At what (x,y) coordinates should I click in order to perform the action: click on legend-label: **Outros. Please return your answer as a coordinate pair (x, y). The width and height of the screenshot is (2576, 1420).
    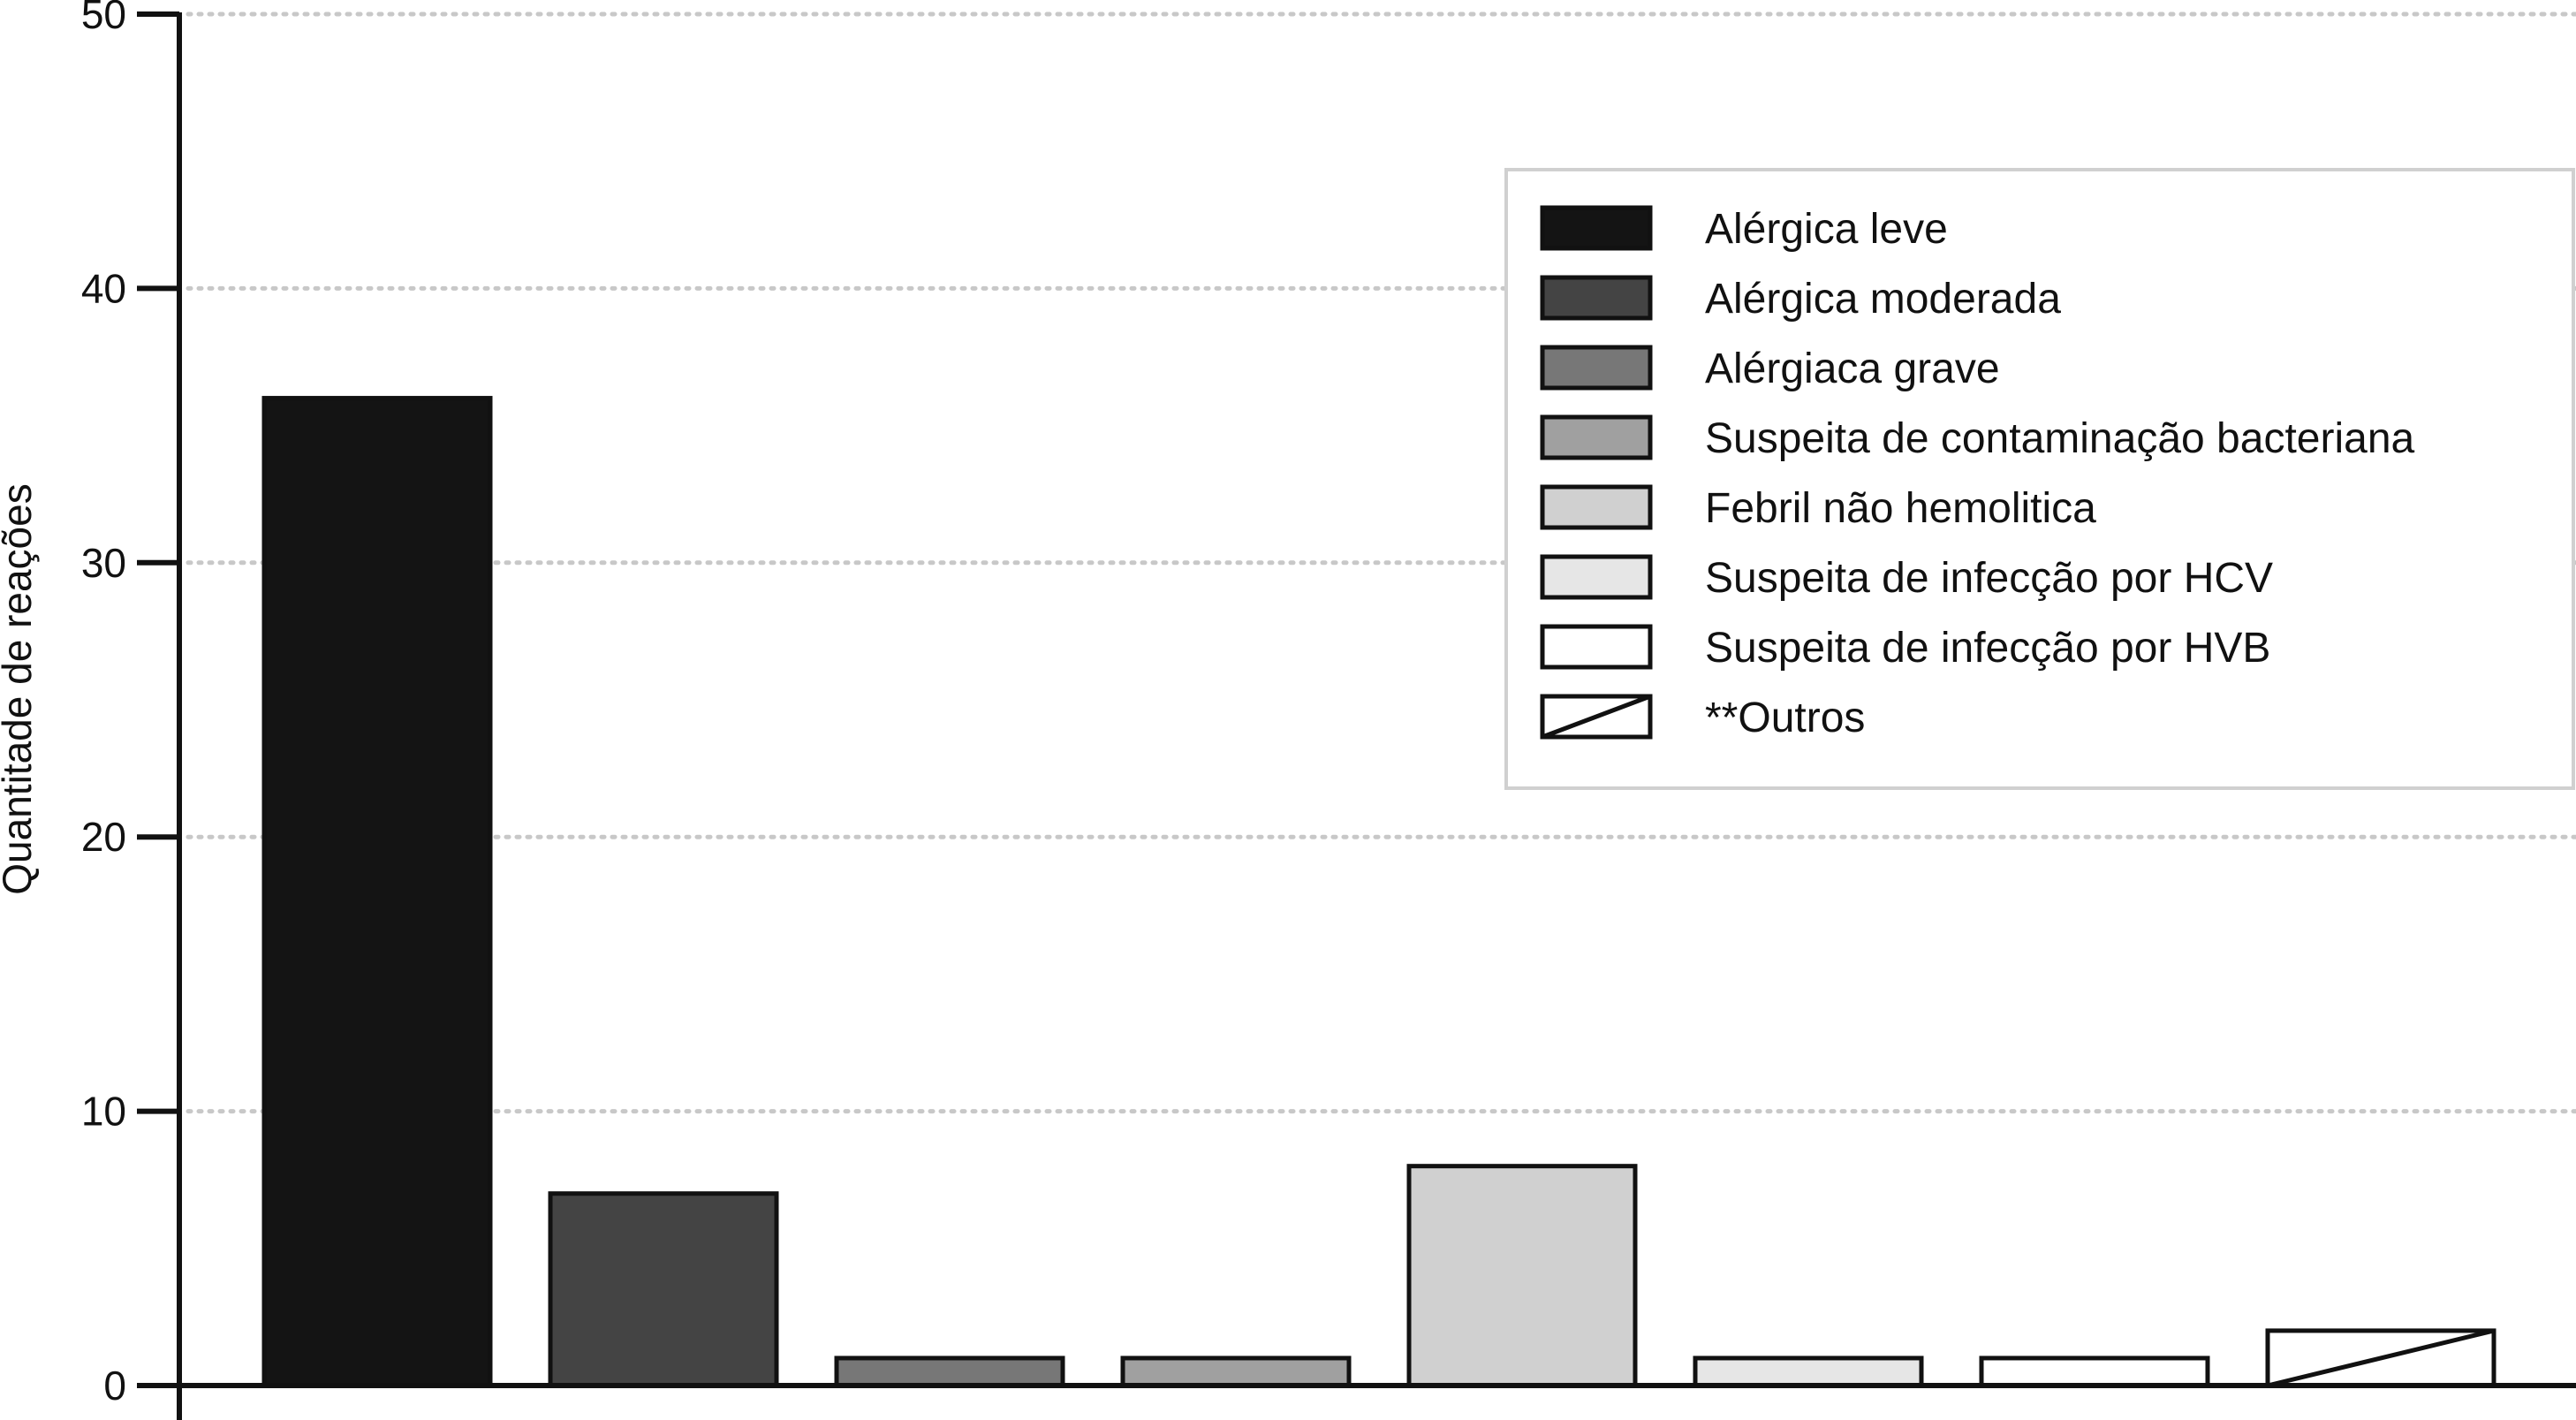
    Looking at the image, I should click on (1785, 718).